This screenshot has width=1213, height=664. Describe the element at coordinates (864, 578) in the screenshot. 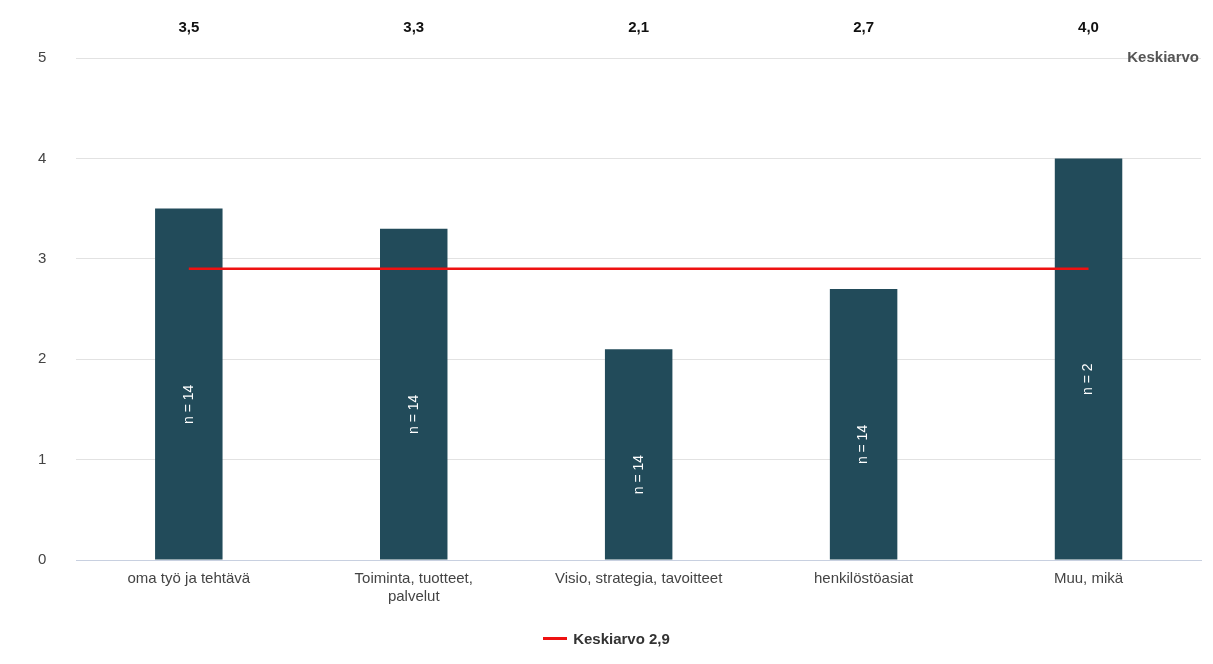

I see `x-tick-label: henkilöstöasiat` at that location.